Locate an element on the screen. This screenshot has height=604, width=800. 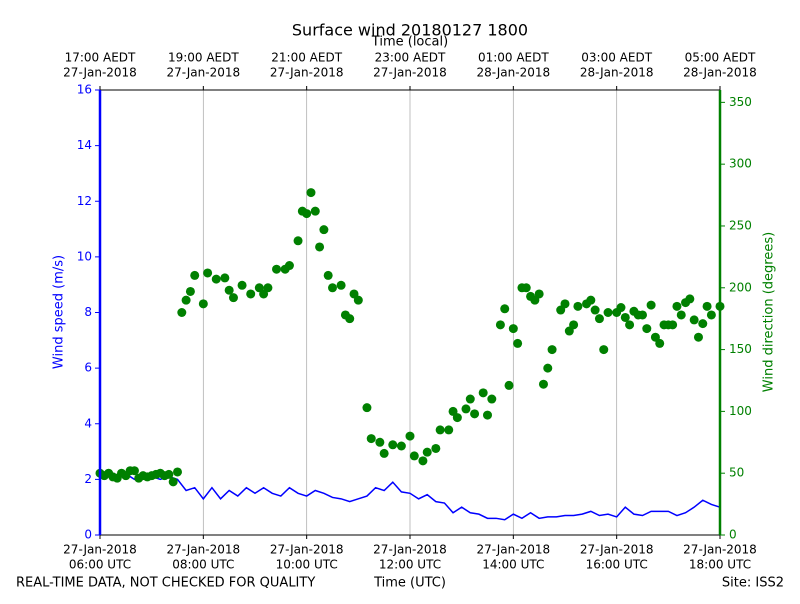
x2-tick-label: 05:00 AEDT is located at coordinates (720, 58).